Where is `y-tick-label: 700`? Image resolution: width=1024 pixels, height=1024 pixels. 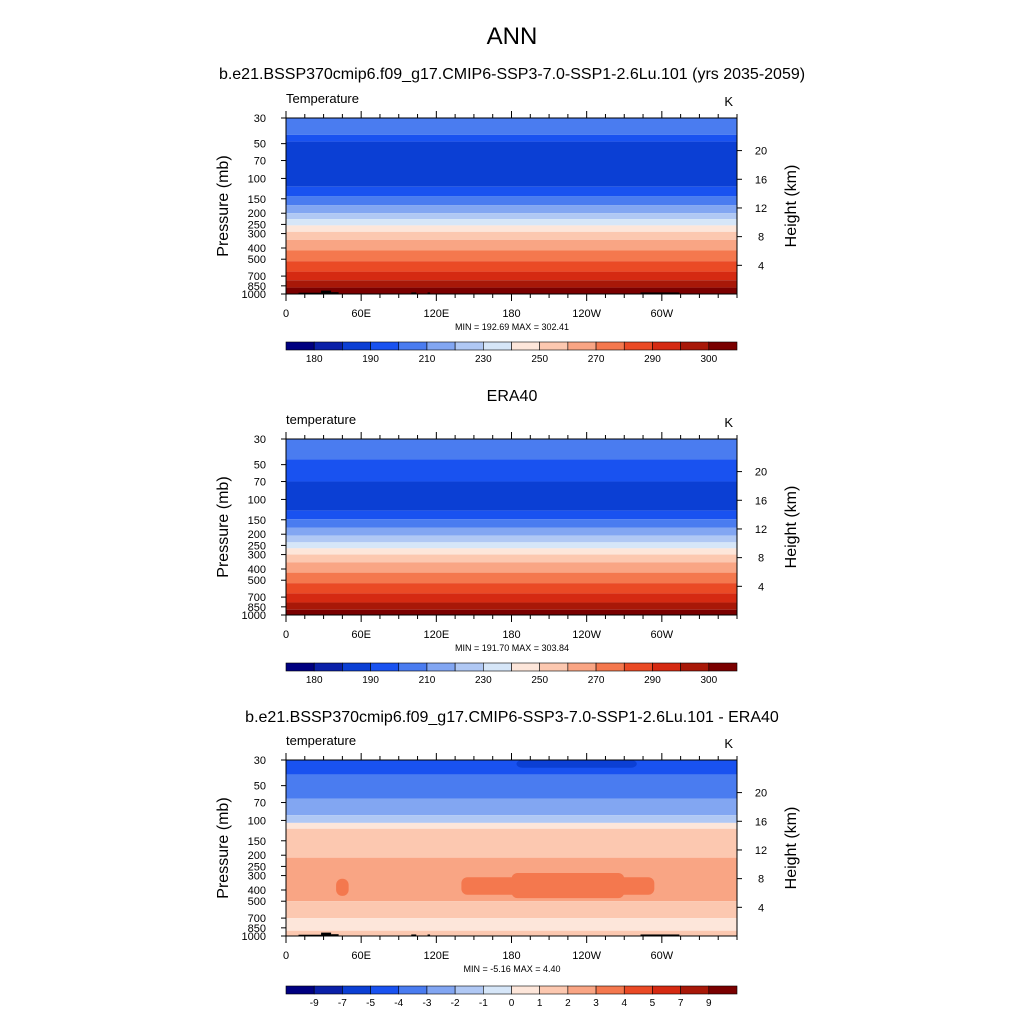
y-tick-label: 700 is located at coordinates (257, 598).